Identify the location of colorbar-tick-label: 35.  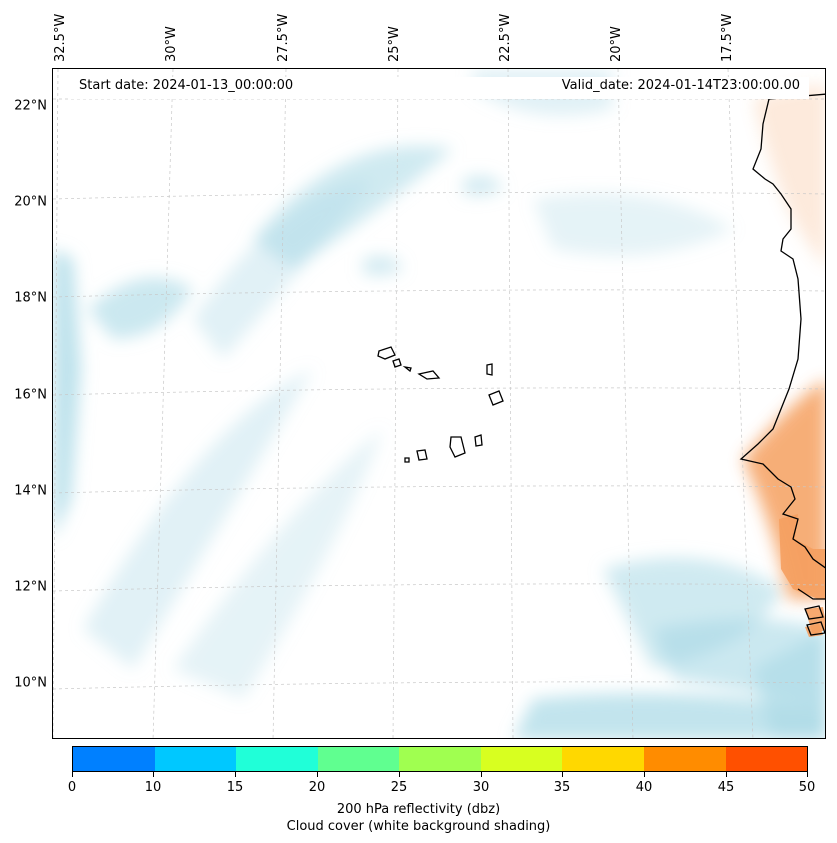
(562, 787).